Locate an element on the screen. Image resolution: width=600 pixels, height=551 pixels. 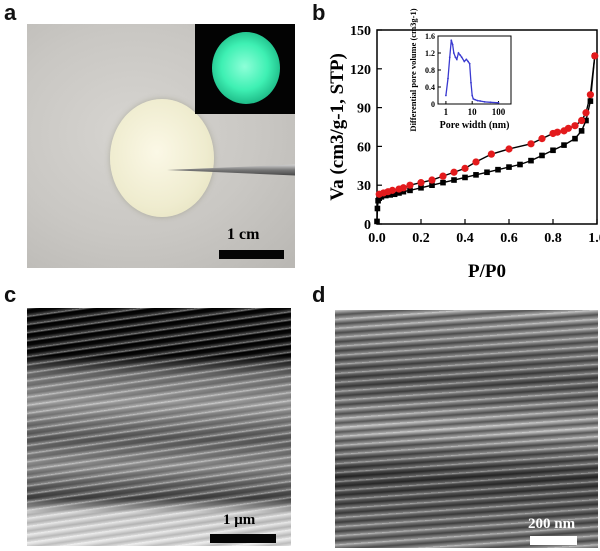
x-tick-label: 1.0 is located at coordinates (594, 238).